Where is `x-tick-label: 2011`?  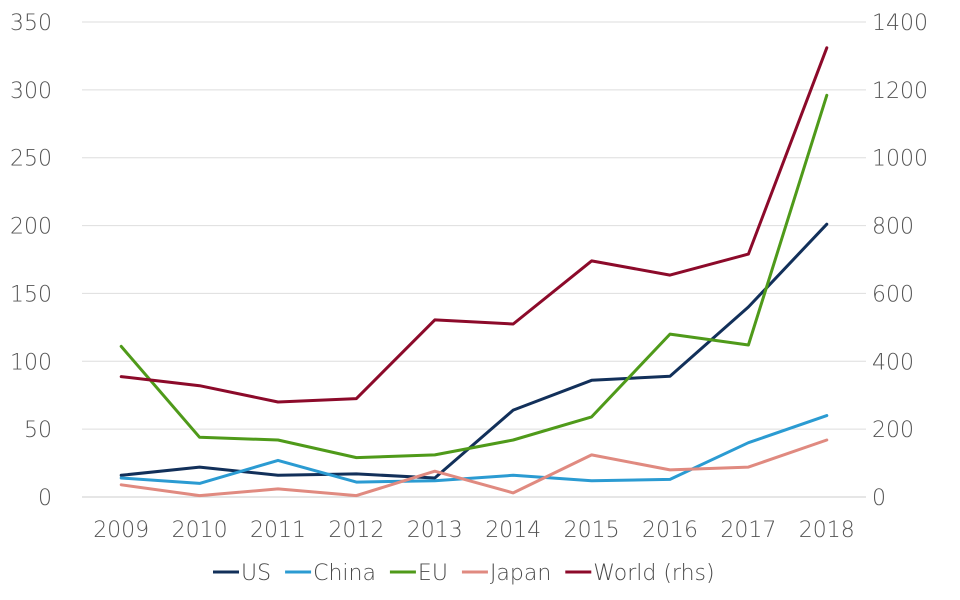
x-tick-label: 2011 is located at coordinates (278, 530).